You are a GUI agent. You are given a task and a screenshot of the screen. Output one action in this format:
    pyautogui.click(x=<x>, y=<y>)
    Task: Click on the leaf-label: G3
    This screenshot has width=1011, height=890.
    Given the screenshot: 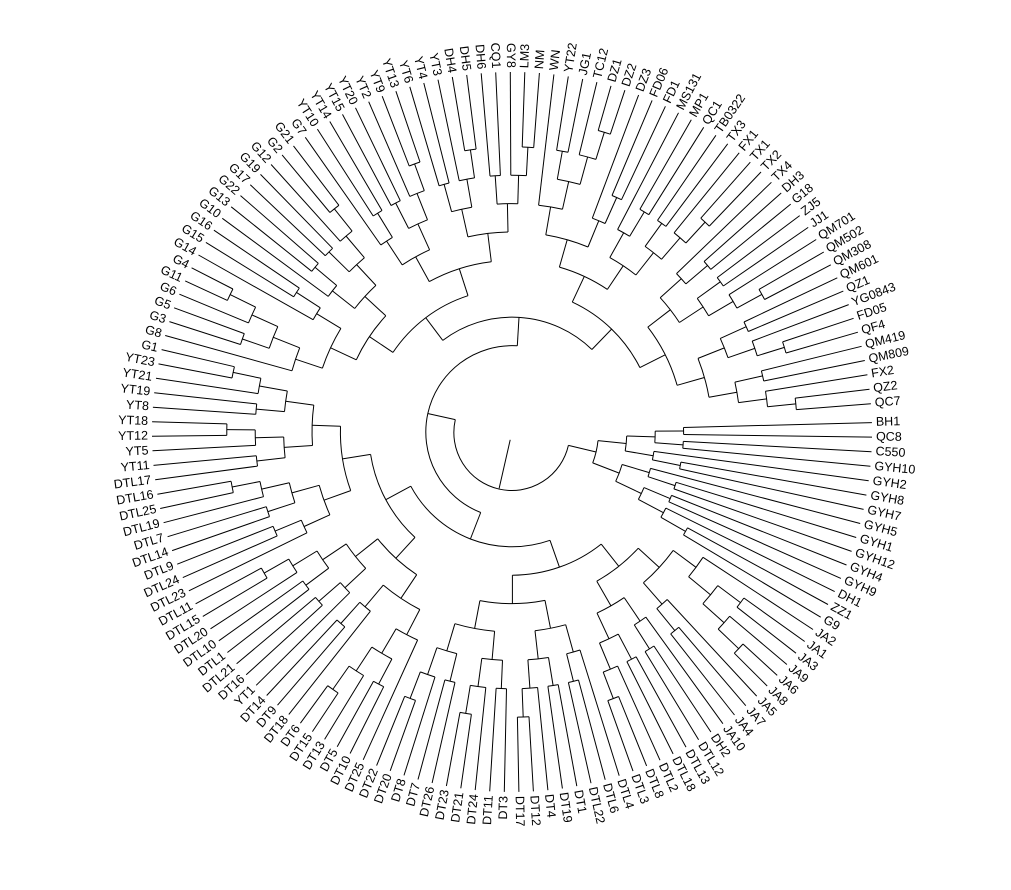 What is the action you would take?
    pyautogui.click(x=158, y=317)
    